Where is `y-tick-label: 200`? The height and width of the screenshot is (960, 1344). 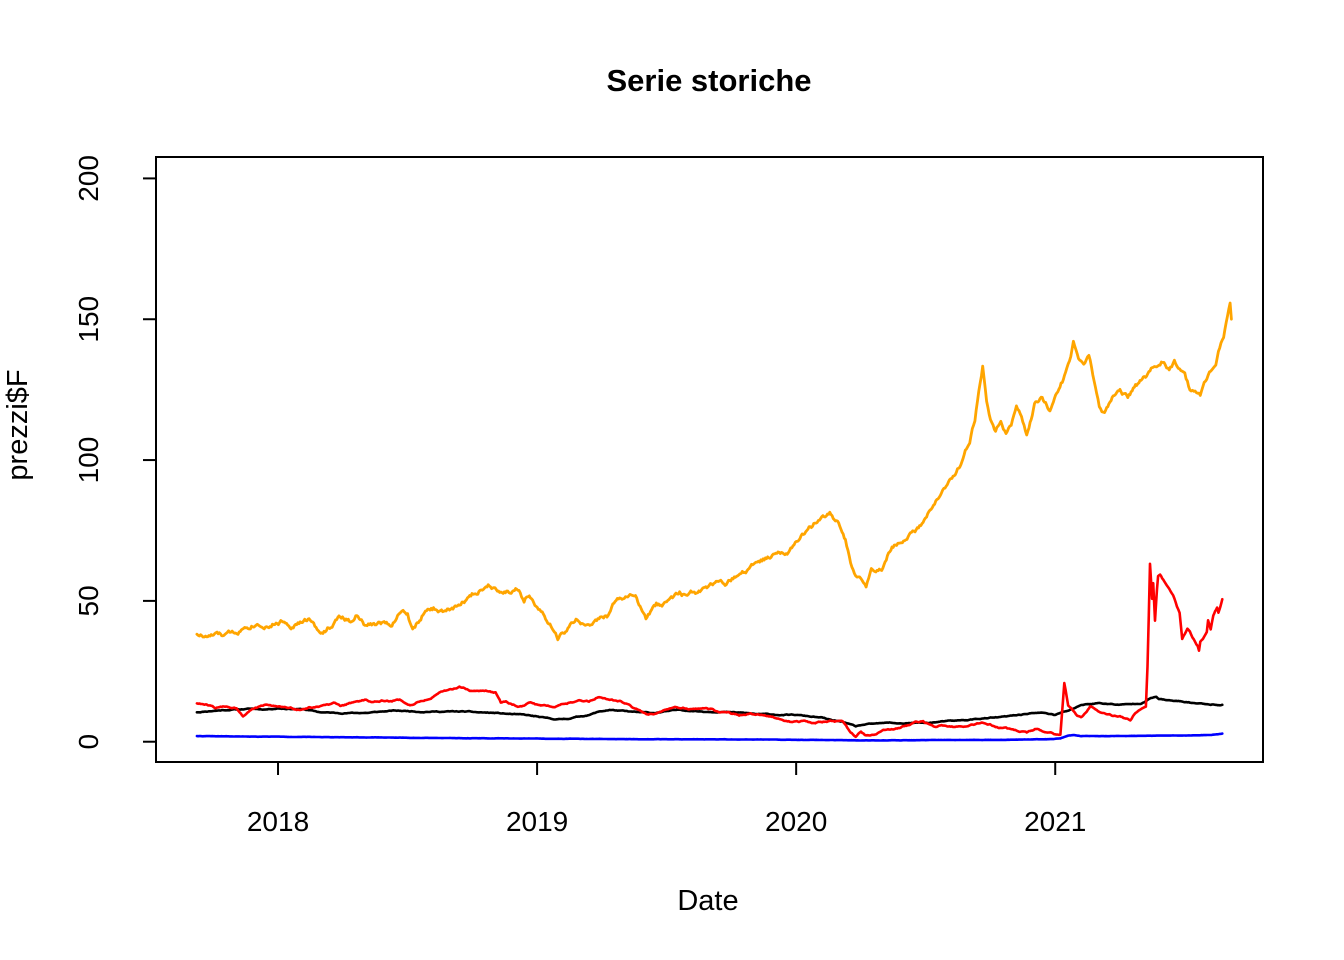
y-tick-label: 200 is located at coordinates (88, 178).